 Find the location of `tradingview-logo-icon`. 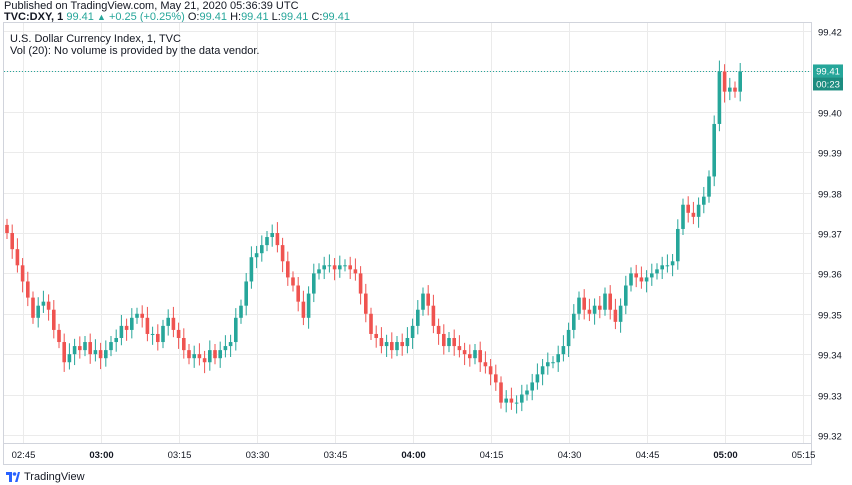

tradingview-logo-icon is located at coordinates (13, 477).